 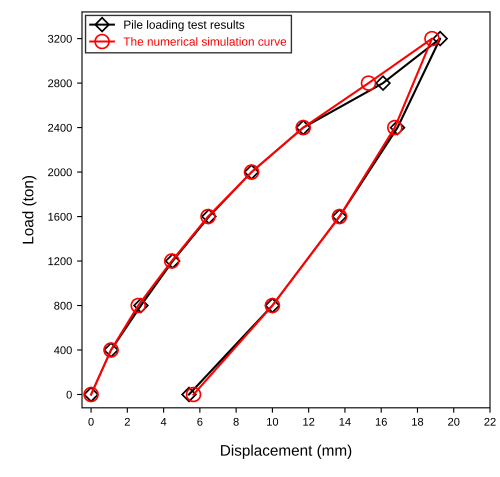 I want to click on x-tick-label: 20, so click(x=454, y=422).